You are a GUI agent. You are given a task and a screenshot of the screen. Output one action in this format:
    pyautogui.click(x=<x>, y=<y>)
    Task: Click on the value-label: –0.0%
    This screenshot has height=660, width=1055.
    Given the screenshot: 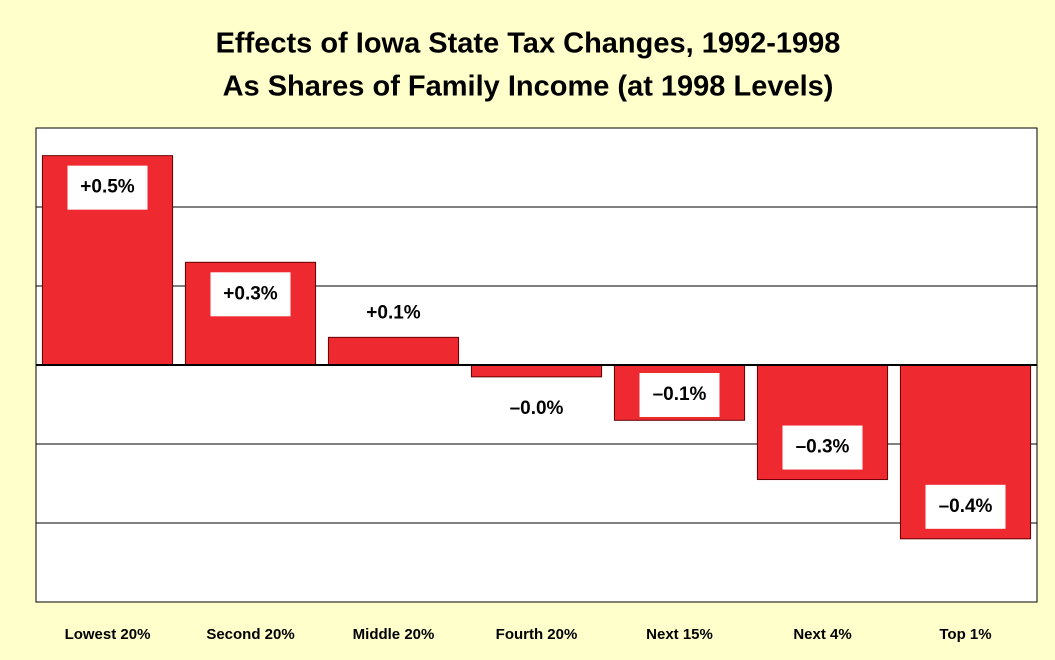 What is the action you would take?
    pyautogui.click(x=537, y=408)
    